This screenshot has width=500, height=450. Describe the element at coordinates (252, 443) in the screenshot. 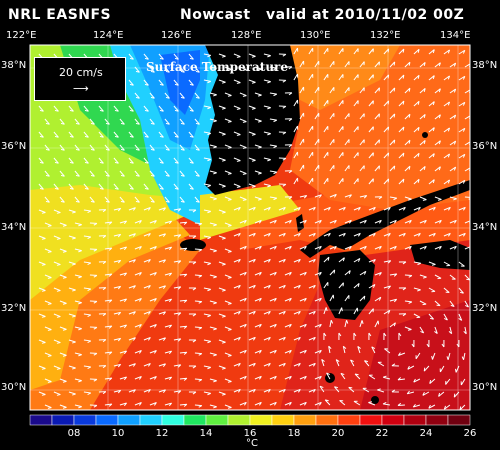

I see `colorbar-unit: °C` at that location.